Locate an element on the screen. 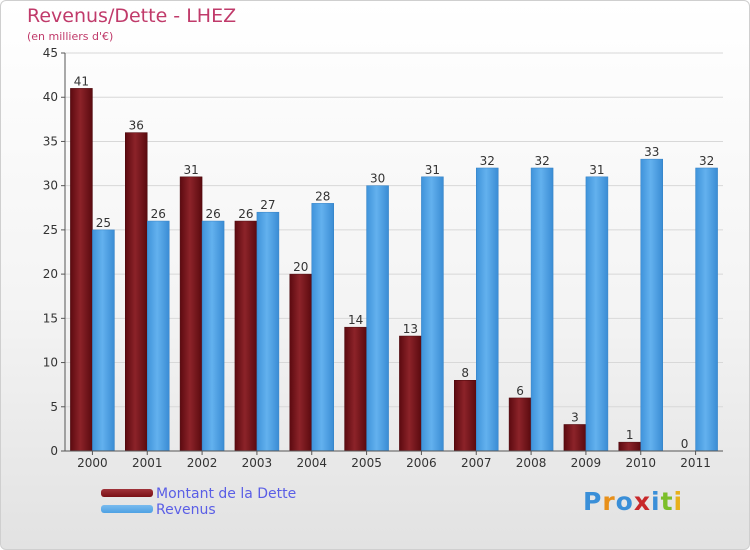 The width and height of the screenshot is (750, 550). y-tick-label: 15 is located at coordinates (50, 318).